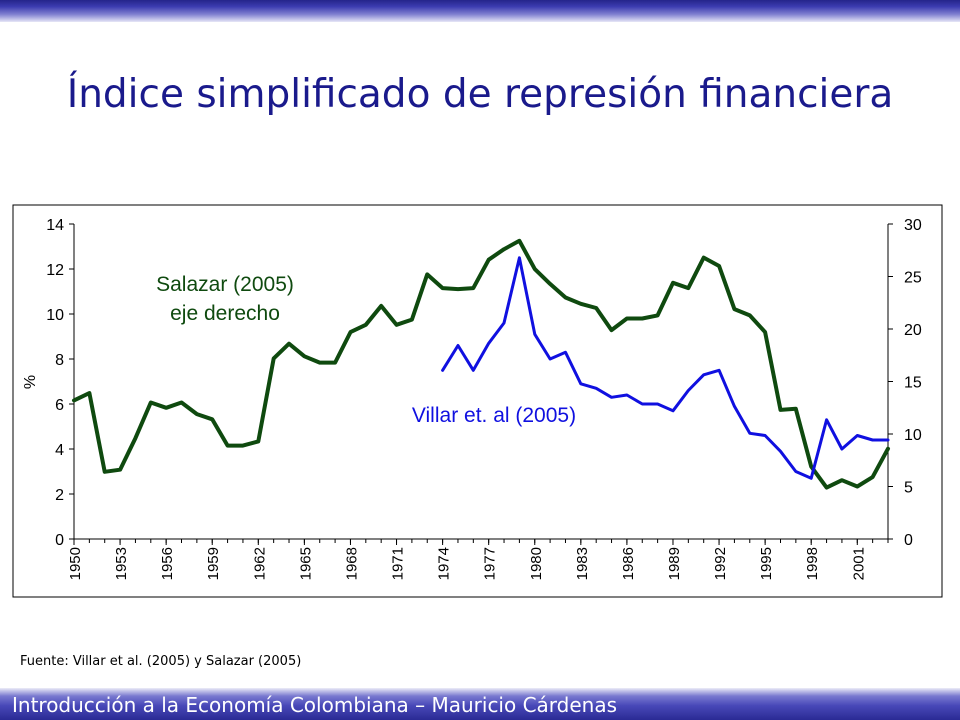  Describe the element at coordinates (59, 360) in the screenshot. I see `left-y-tick-label: 8` at that location.